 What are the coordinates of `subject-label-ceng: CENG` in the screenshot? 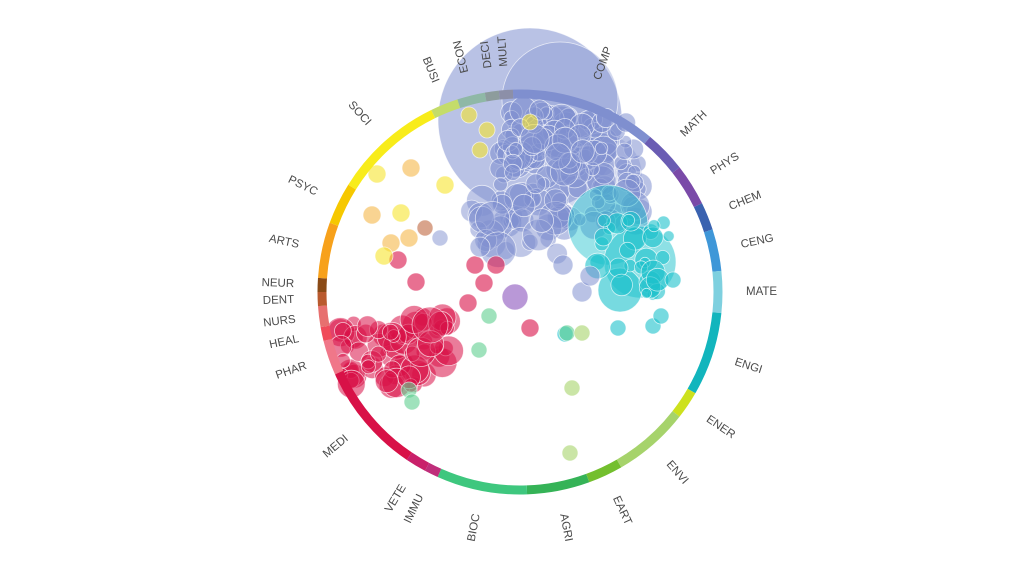 It's located at (757, 241).